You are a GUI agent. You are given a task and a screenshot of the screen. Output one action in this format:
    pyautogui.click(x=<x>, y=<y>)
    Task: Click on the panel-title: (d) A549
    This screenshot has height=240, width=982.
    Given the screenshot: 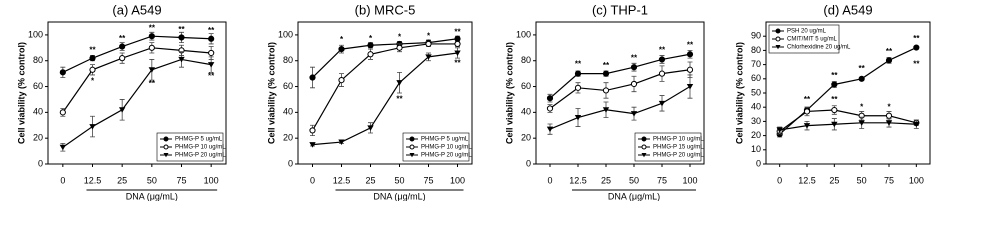 What is the action you would take?
    pyautogui.click(x=847, y=9)
    